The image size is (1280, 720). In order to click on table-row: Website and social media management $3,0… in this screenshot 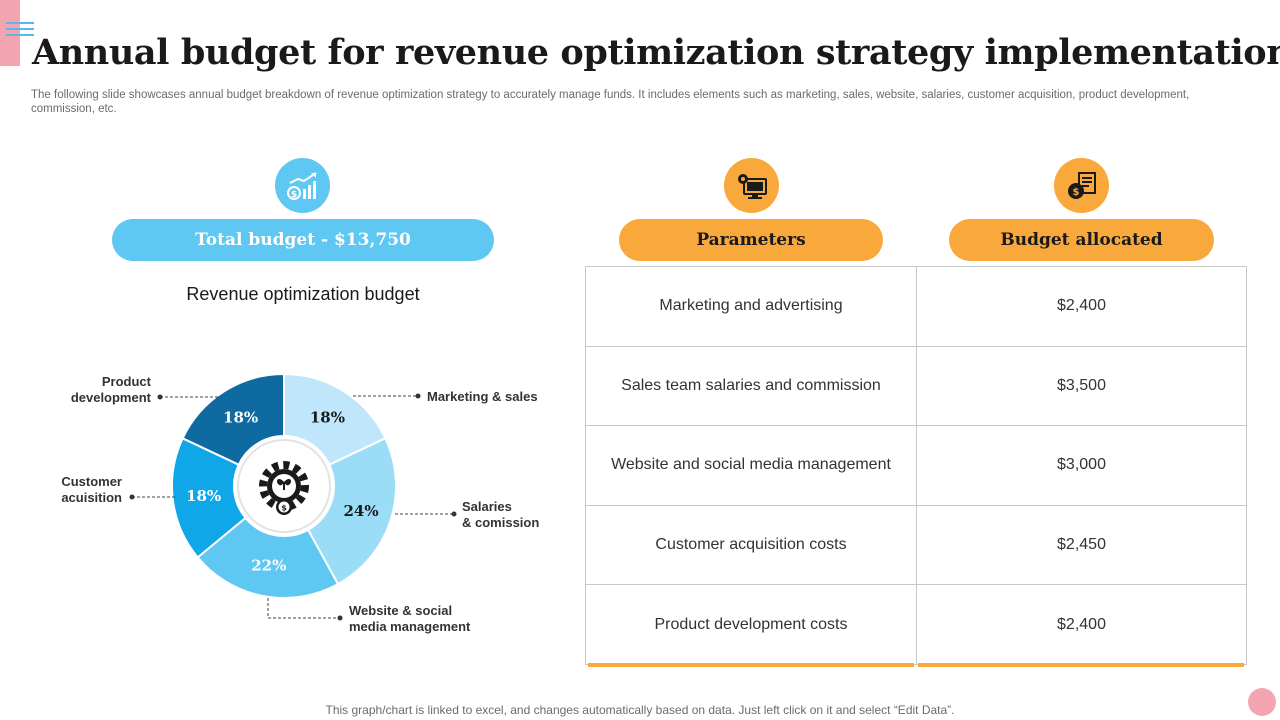, I will do `click(916, 465)`.